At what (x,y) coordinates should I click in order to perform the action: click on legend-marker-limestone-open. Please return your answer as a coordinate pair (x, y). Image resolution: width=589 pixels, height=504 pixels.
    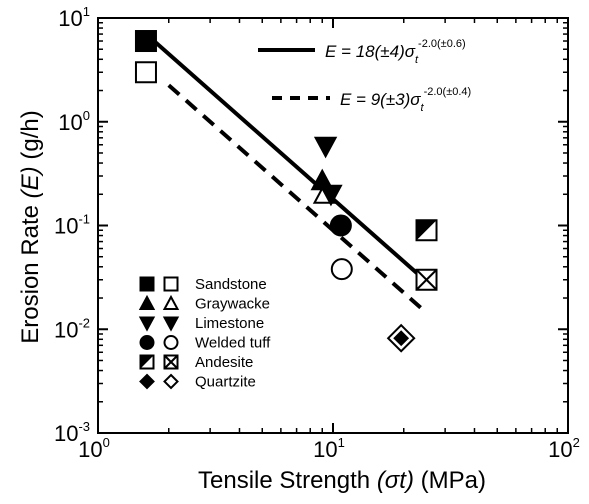
    Looking at the image, I should click on (171, 324).